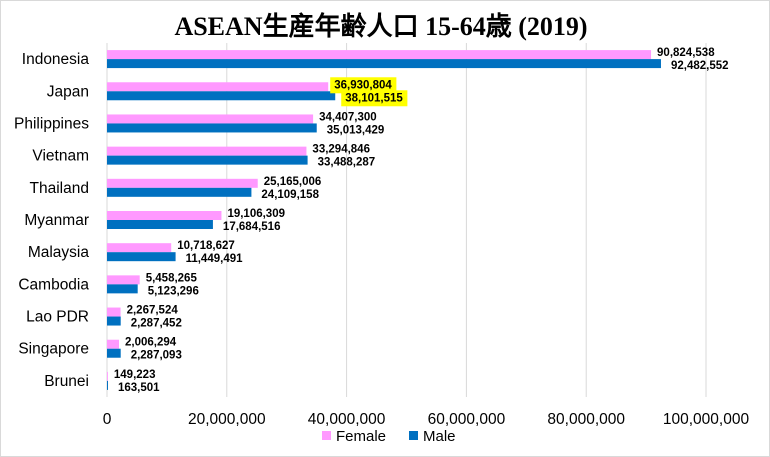 This screenshot has width=770, height=457. I want to click on data-label-male: 2,287,093, so click(156, 356).